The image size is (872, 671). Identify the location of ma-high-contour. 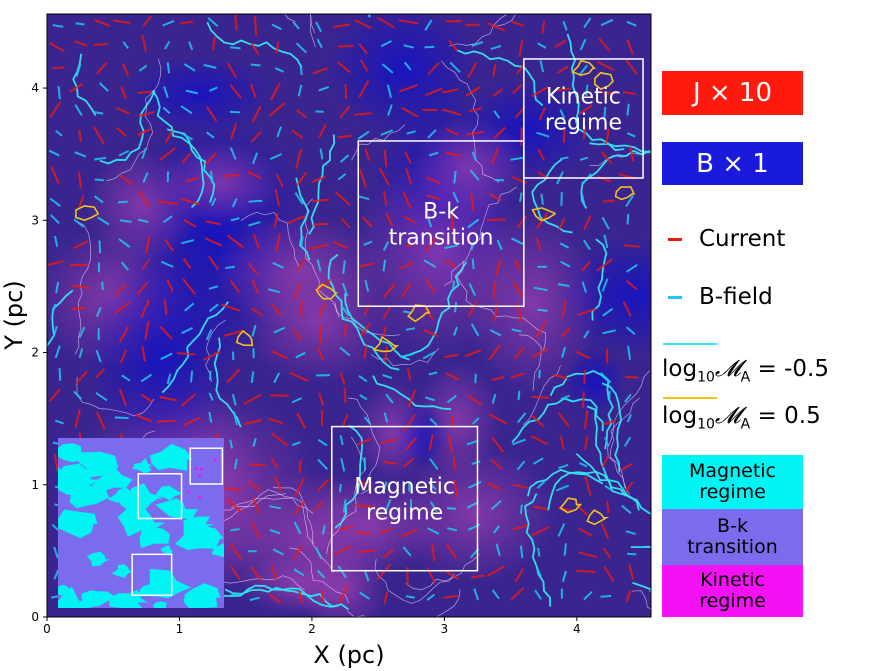
(327, 291).